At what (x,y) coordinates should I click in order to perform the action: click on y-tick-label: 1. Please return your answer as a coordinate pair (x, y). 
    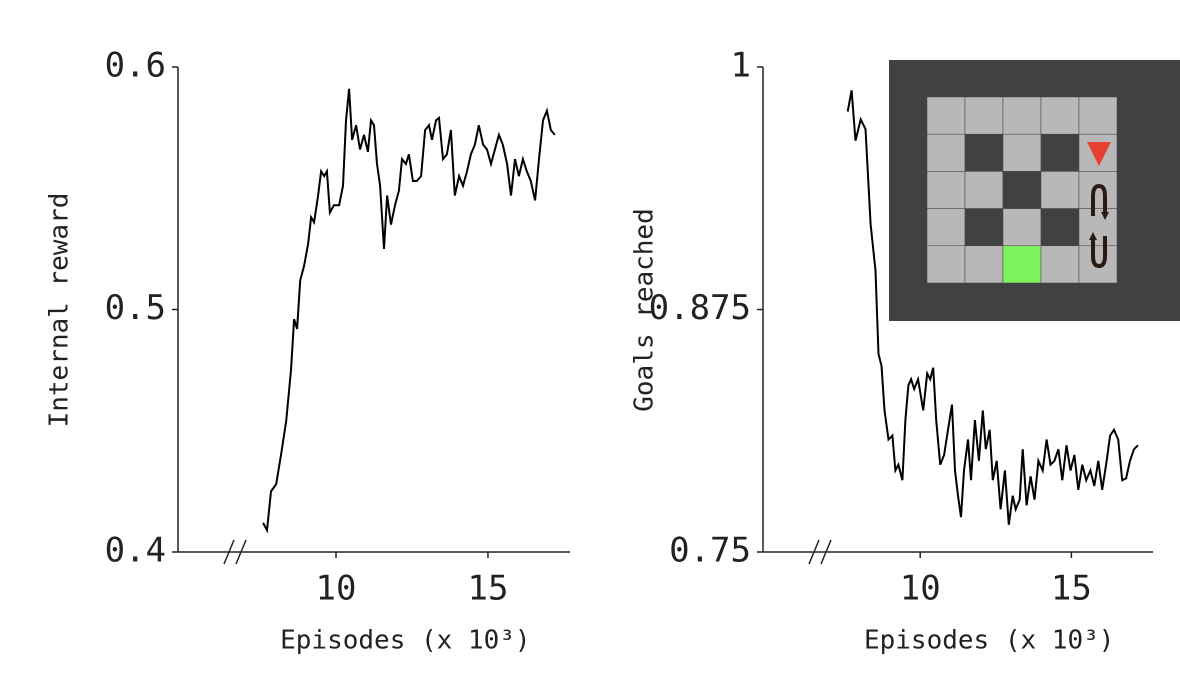
    Looking at the image, I should click on (741, 66).